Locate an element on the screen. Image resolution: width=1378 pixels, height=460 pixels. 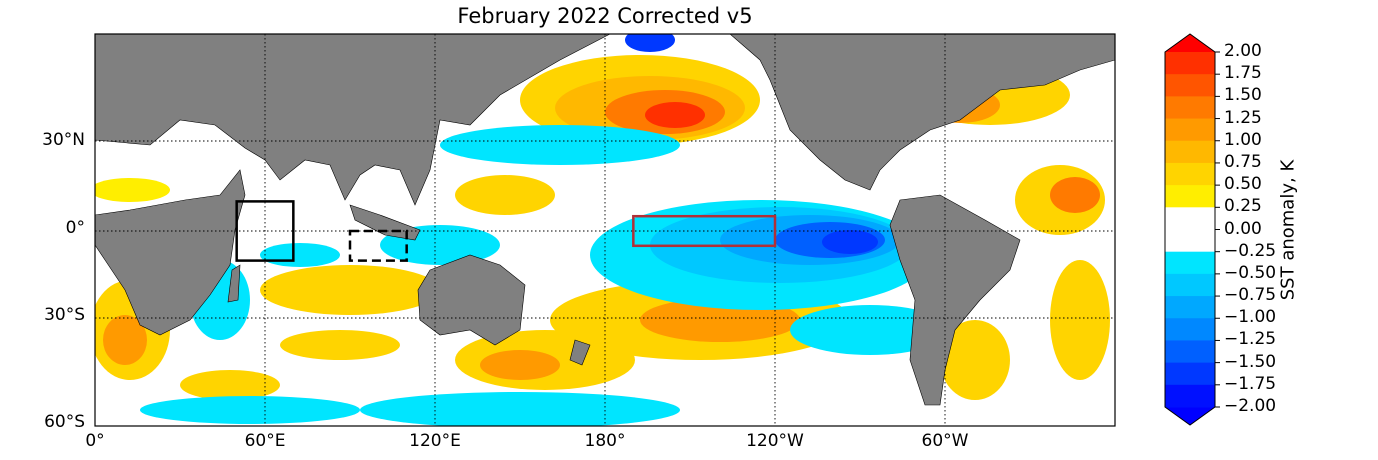
colorbar-label: 2.00 is located at coordinates (1243, 51).